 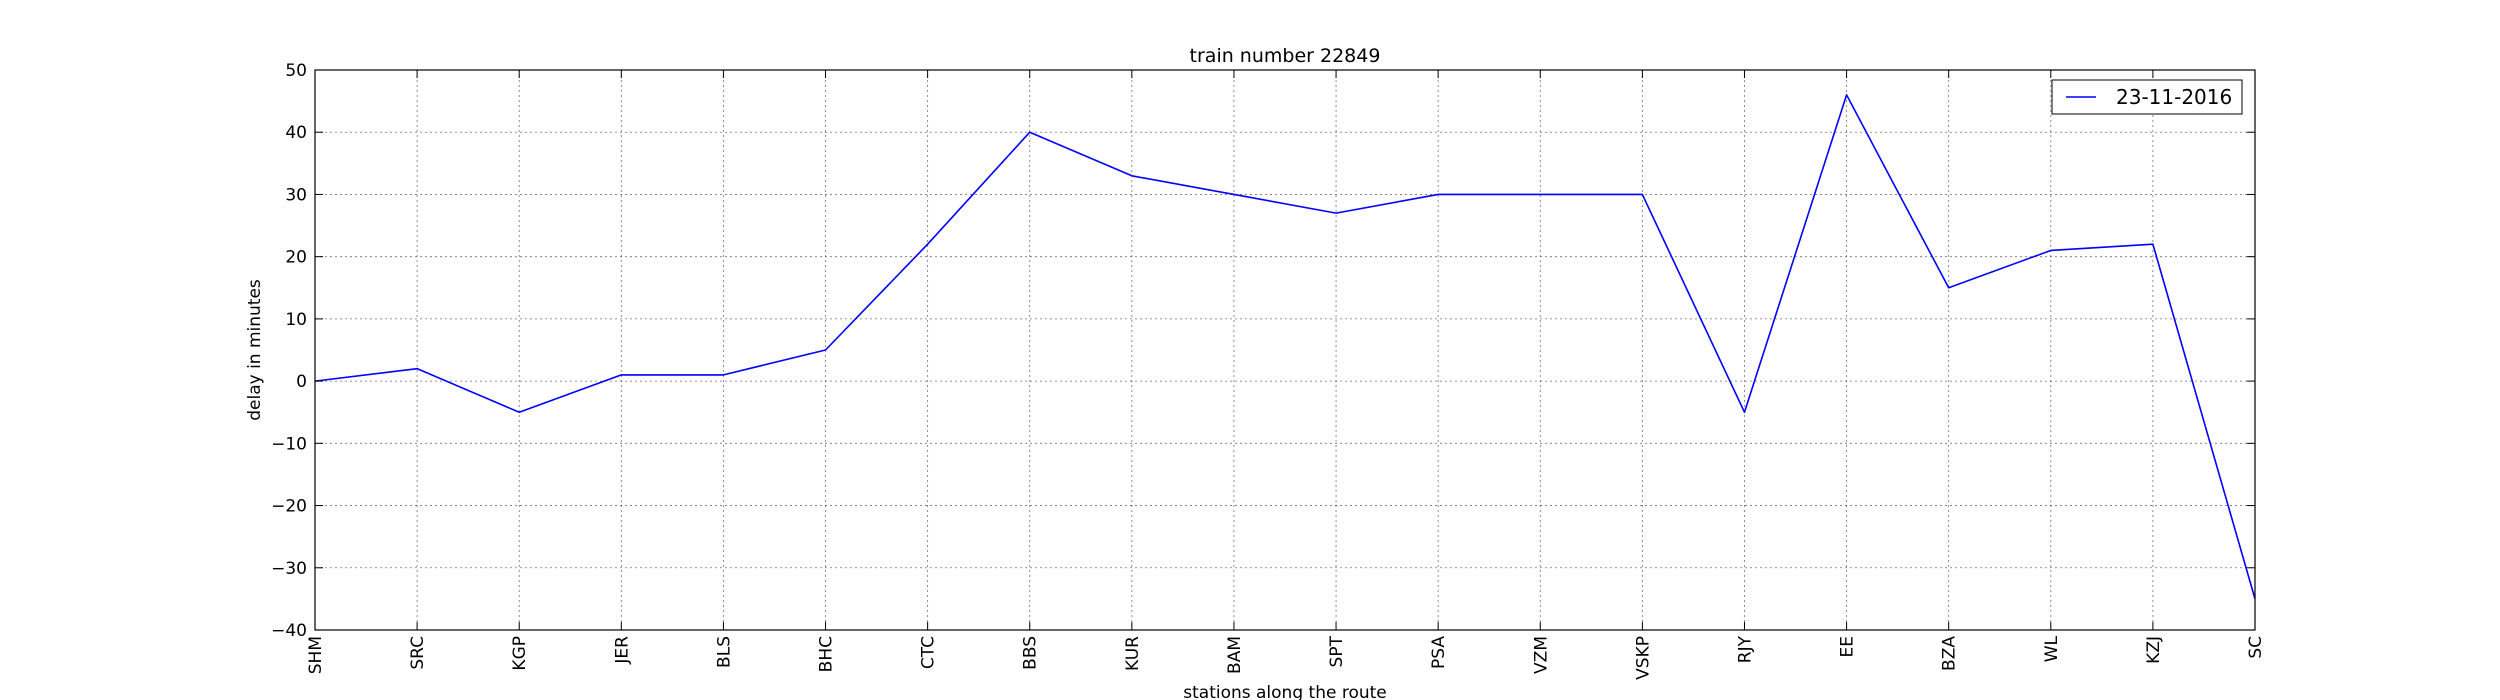 What do you see at coordinates (1848, 646) in the screenshot?
I see `x-tick-label: EE` at bounding box center [1848, 646].